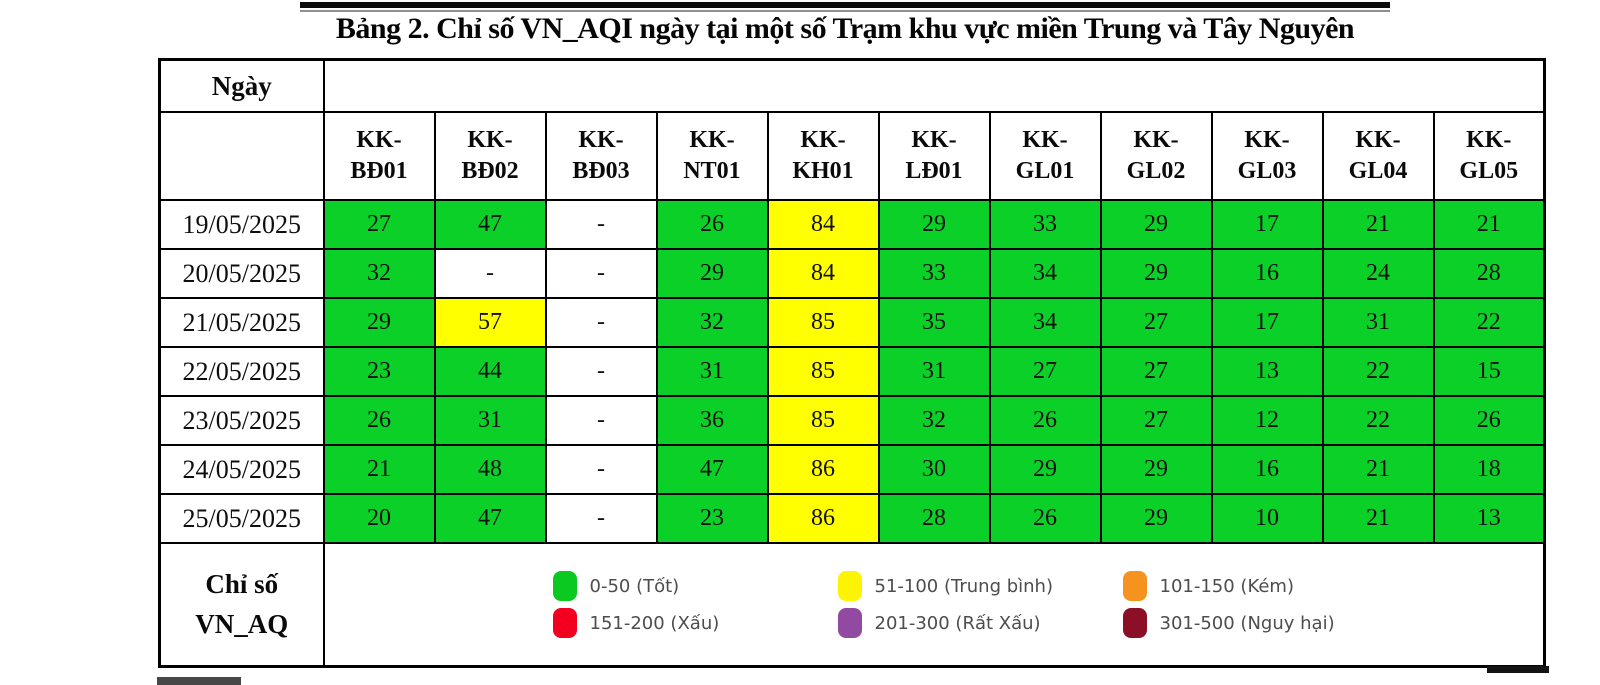  Describe the element at coordinates (957, 623) in the screenshot. I see `legend-range-label: 201-300 (Rất Xấu)` at that location.